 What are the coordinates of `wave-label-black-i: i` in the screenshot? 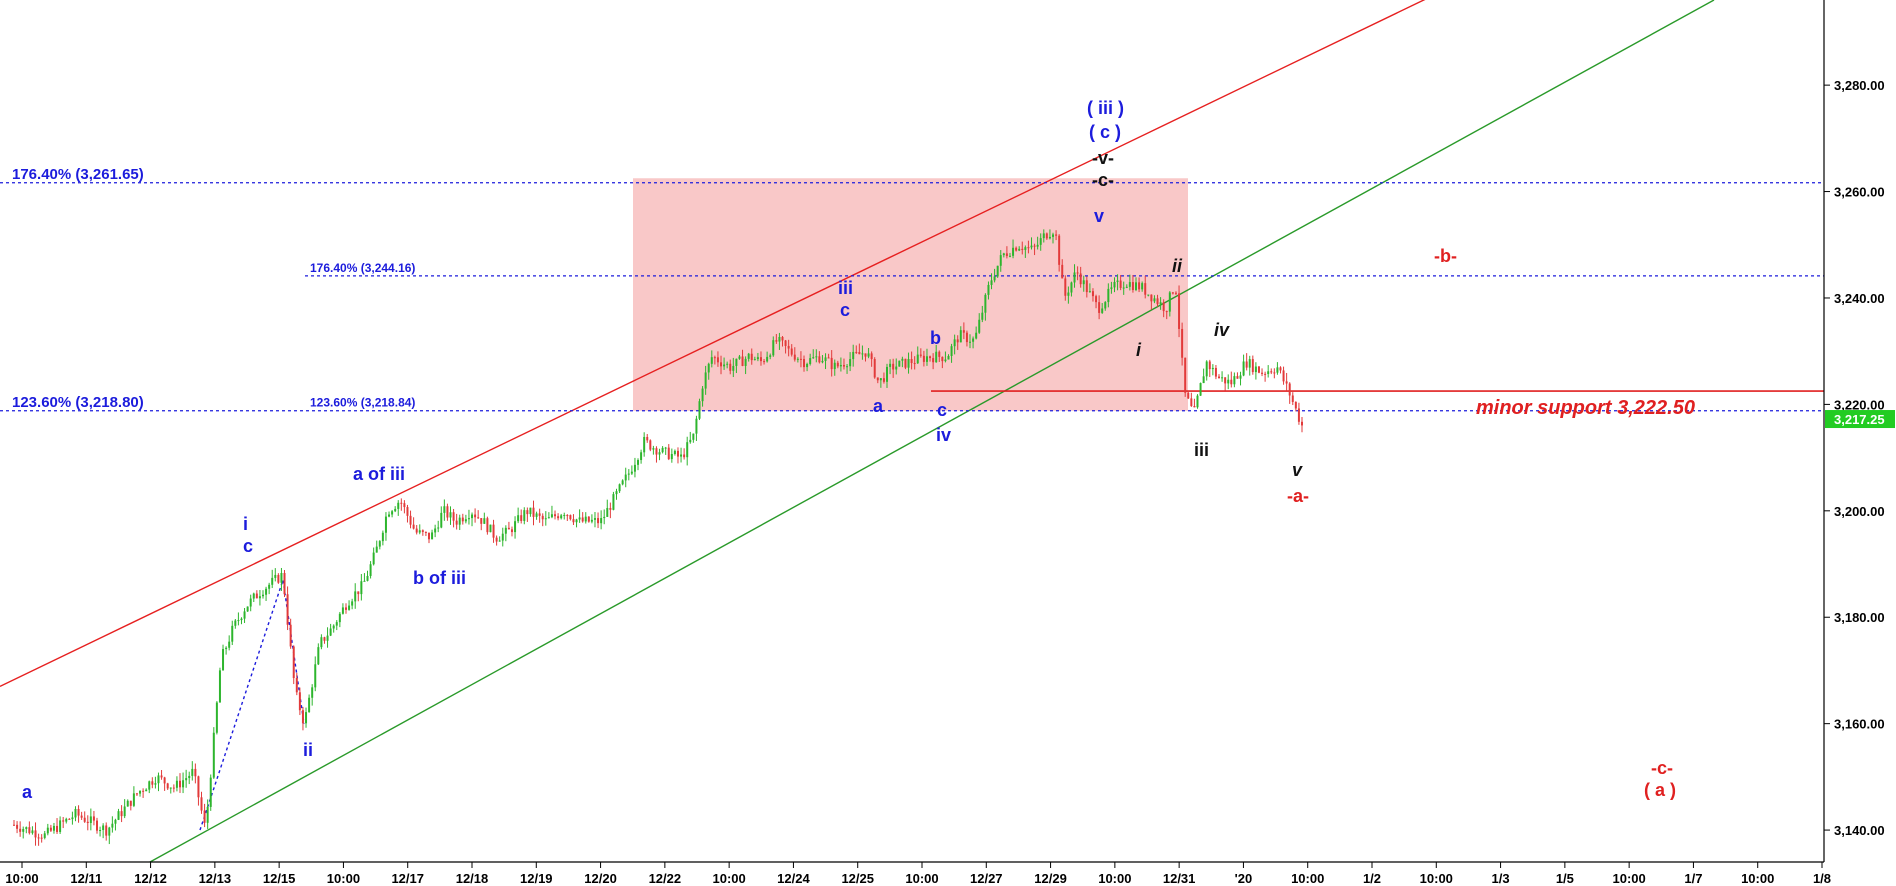 It's located at (1139, 350).